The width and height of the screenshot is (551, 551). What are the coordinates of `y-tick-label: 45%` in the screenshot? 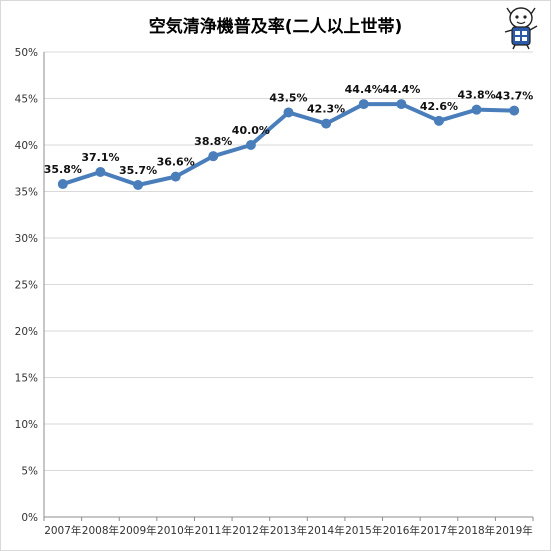 It's located at (26, 100).